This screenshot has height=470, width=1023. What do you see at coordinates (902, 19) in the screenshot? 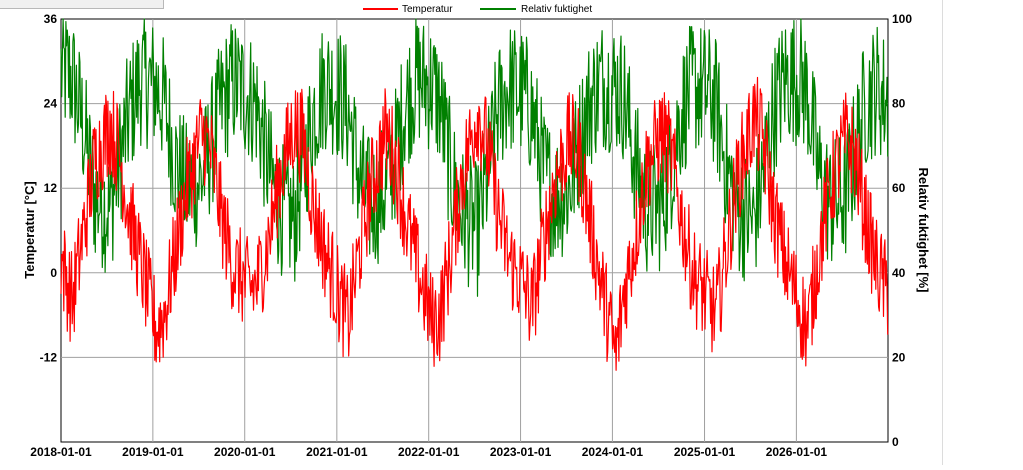
I see `y-right-tick-label: 100` at bounding box center [902, 19].